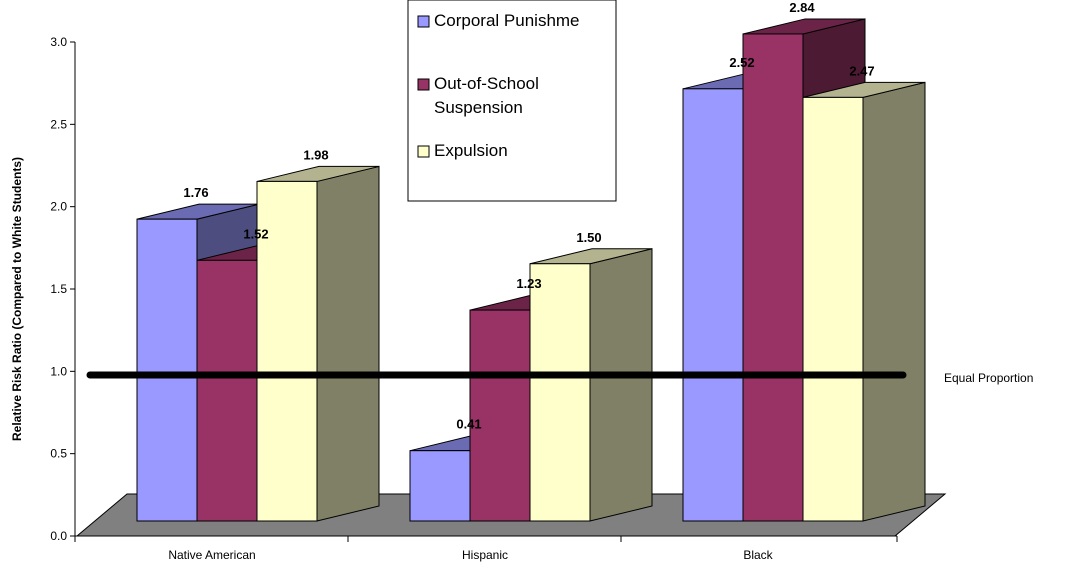  I want to click on y-tick-label: 2.0, so click(58, 207).